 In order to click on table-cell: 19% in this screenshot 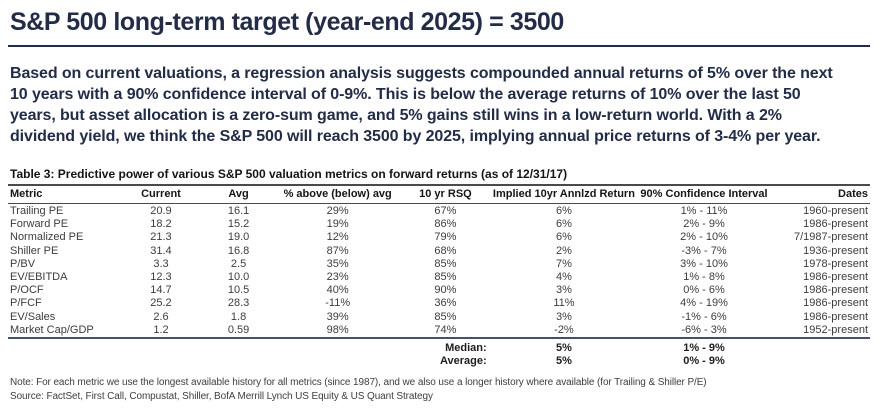, I will do `click(337, 224)`.